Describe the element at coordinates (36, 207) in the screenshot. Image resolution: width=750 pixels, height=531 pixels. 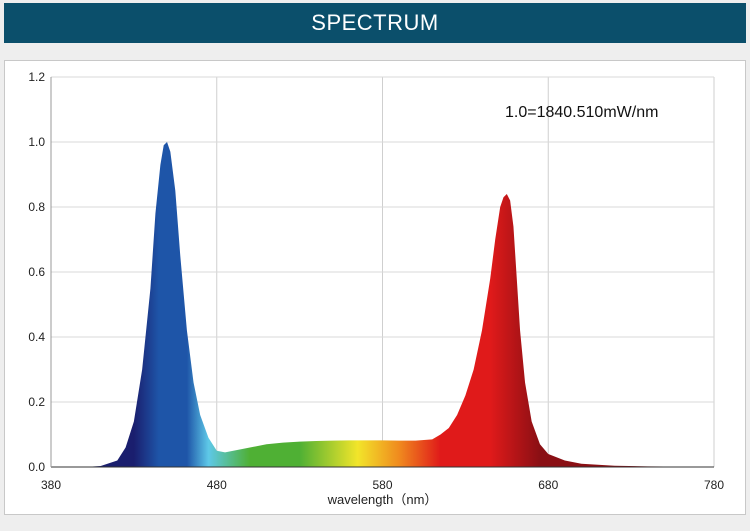
I see `y-tick-label: 0.8` at that location.